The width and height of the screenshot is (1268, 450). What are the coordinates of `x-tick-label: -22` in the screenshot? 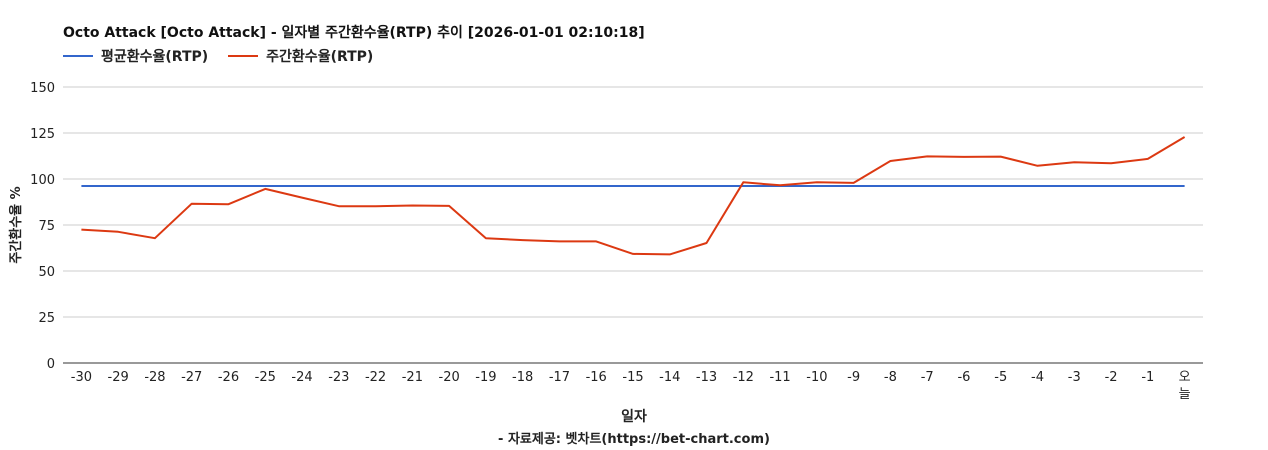 It's located at (375, 377).